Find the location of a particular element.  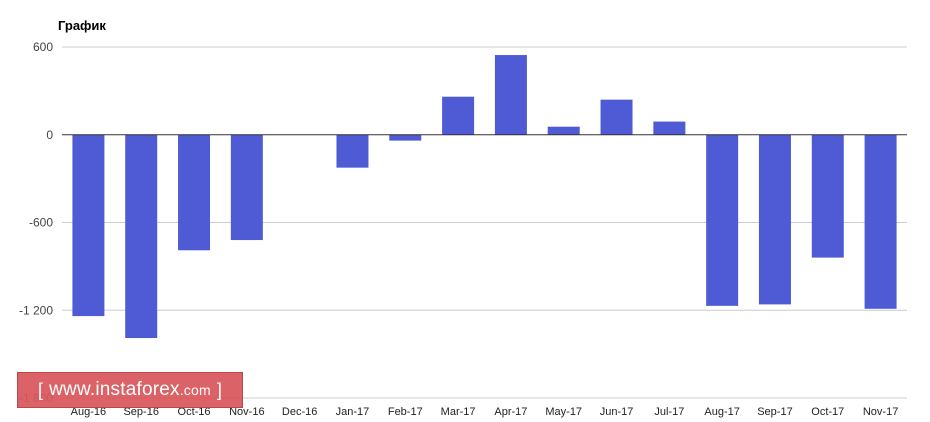

x-tick-label: Aug-17 is located at coordinates (721, 412).